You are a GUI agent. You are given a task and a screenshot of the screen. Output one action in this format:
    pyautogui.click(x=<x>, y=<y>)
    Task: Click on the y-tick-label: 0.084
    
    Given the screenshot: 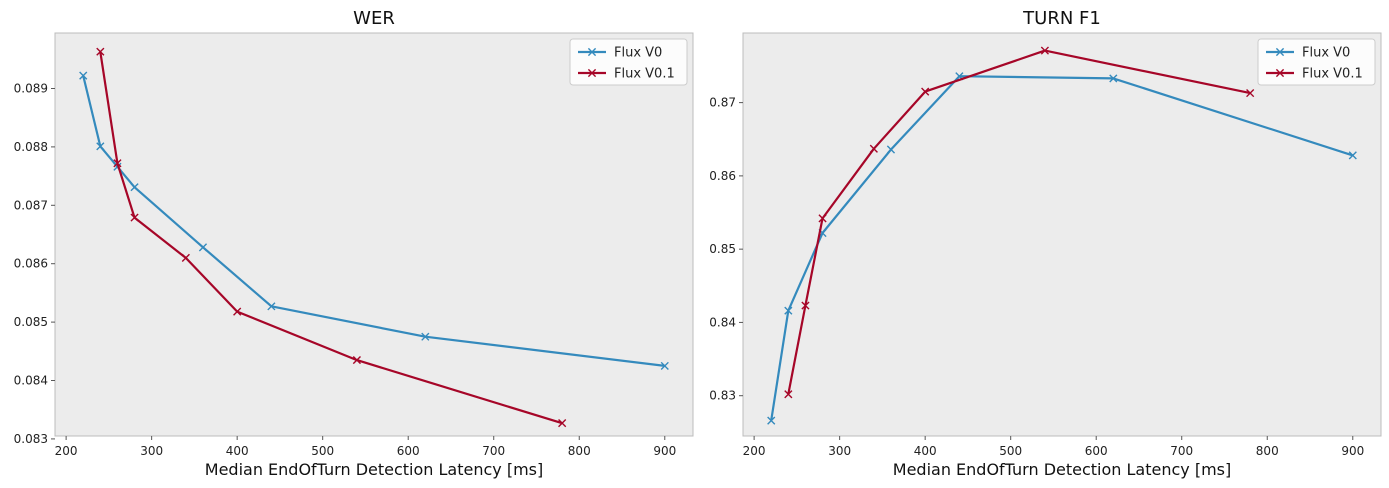 What is the action you would take?
    pyautogui.click(x=31, y=381)
    